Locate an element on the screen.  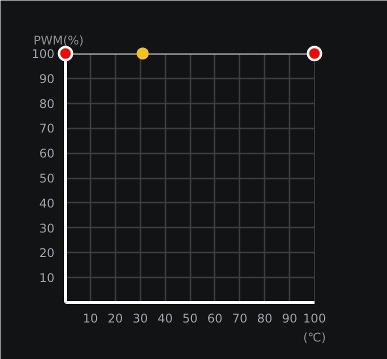
y-tick-label: 20 is located at coordinates (47, 253).